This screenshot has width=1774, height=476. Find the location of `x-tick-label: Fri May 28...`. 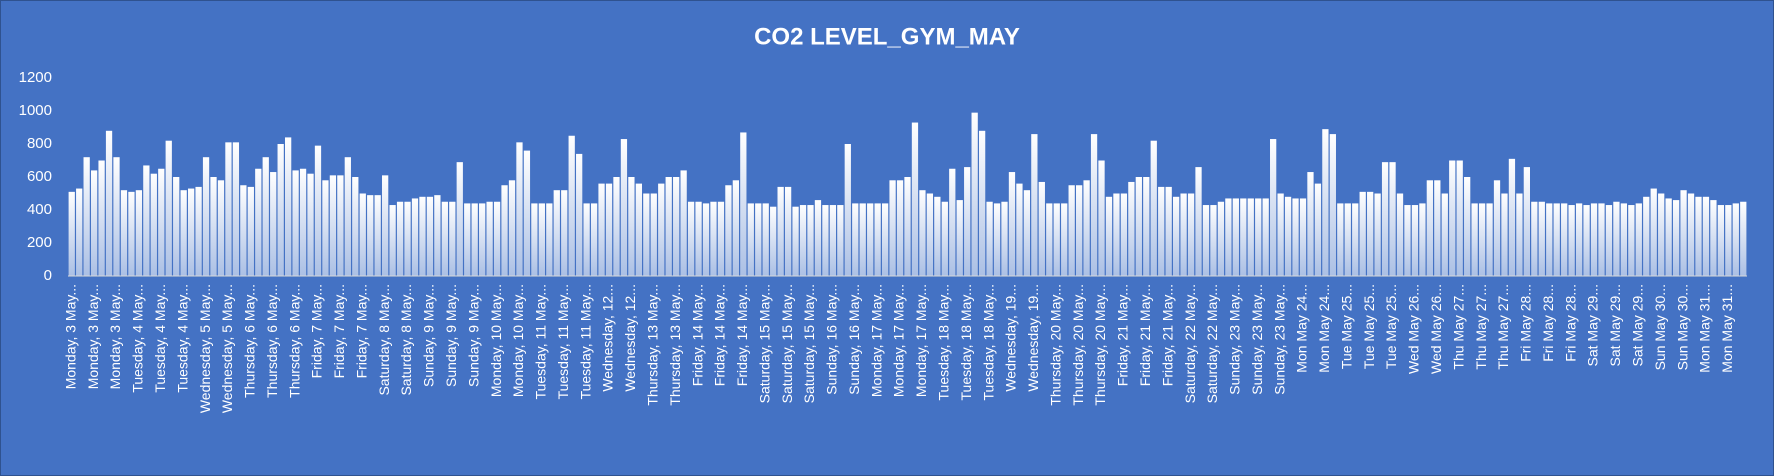

x-tick-label: Fri May 28... is located at coordinates (1548, 323).